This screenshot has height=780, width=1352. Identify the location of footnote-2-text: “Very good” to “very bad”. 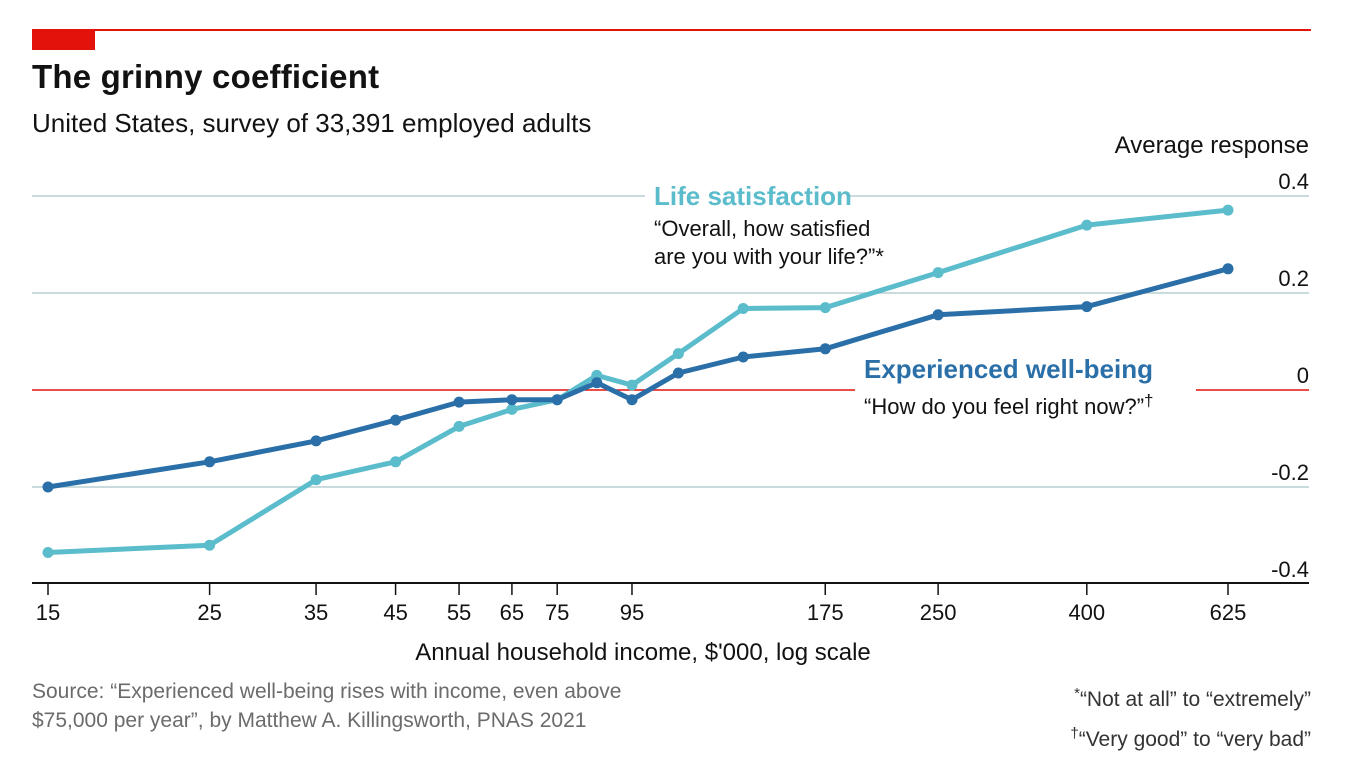
(1194, 739).